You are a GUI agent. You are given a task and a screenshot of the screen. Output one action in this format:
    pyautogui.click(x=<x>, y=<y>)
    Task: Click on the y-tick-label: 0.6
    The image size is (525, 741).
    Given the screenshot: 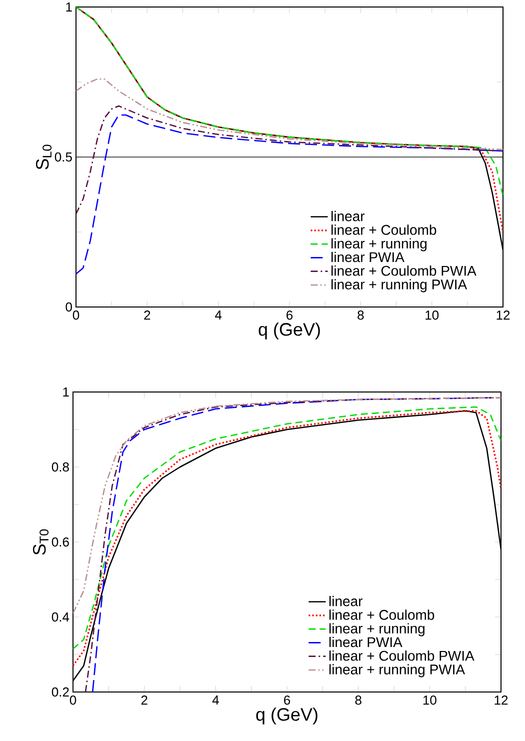 What is the action you would take?
    pyautogui.click(x=60, y=542)
    